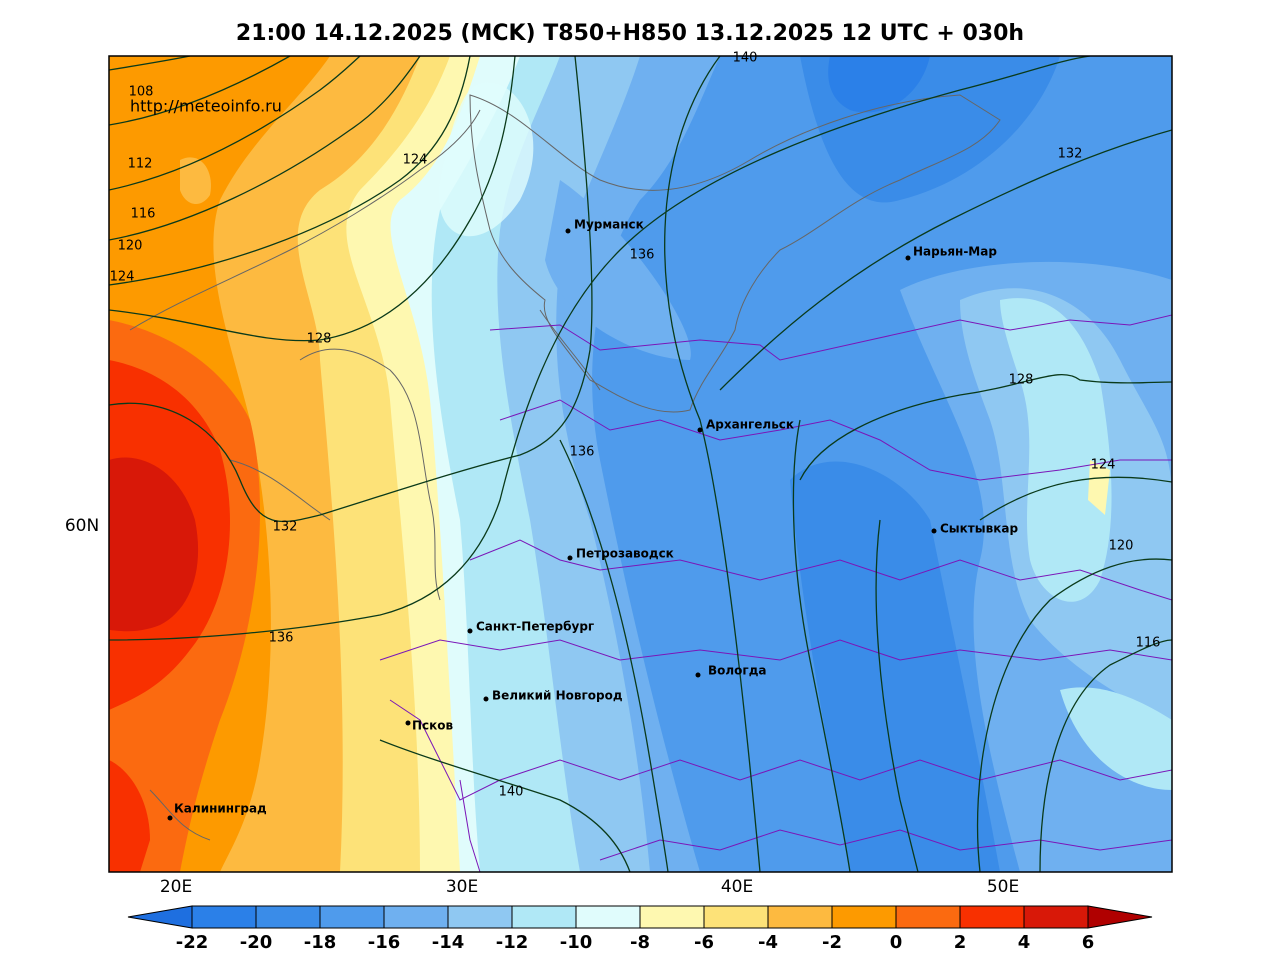 The width and height of the screenshot is (1281, 967). What do you see at coordinates (535, 627) in the screenshot?
I see `city-label: Санкт-Петербург` at bounding box center [535, 627].